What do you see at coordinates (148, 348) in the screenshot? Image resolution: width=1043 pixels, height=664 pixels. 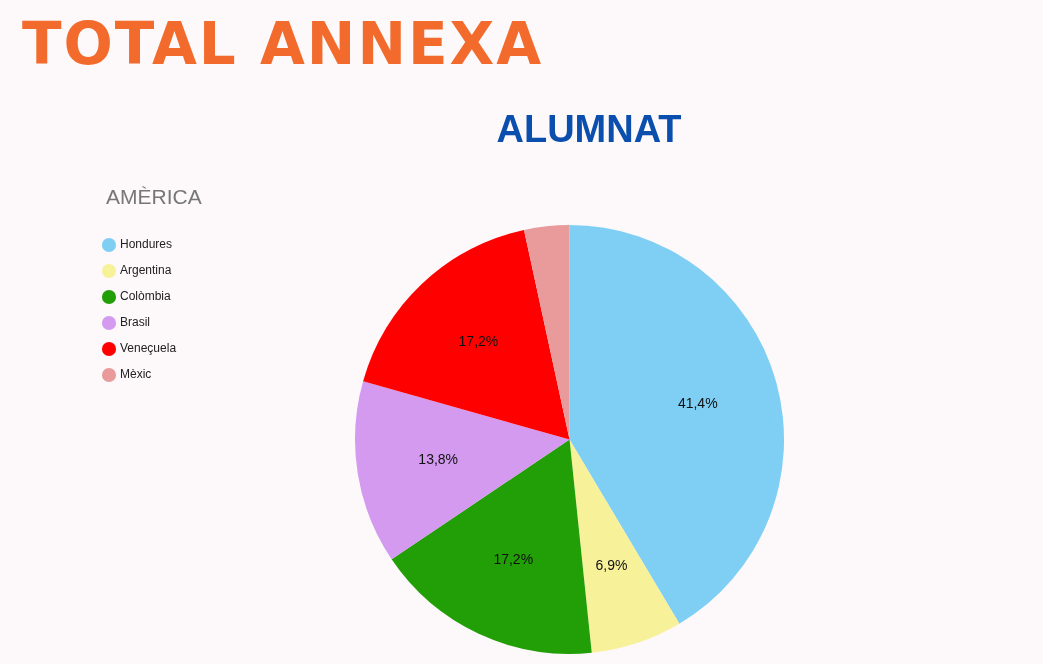 I see `legend-label: Veneçuela` at bounding box center [148, 348].